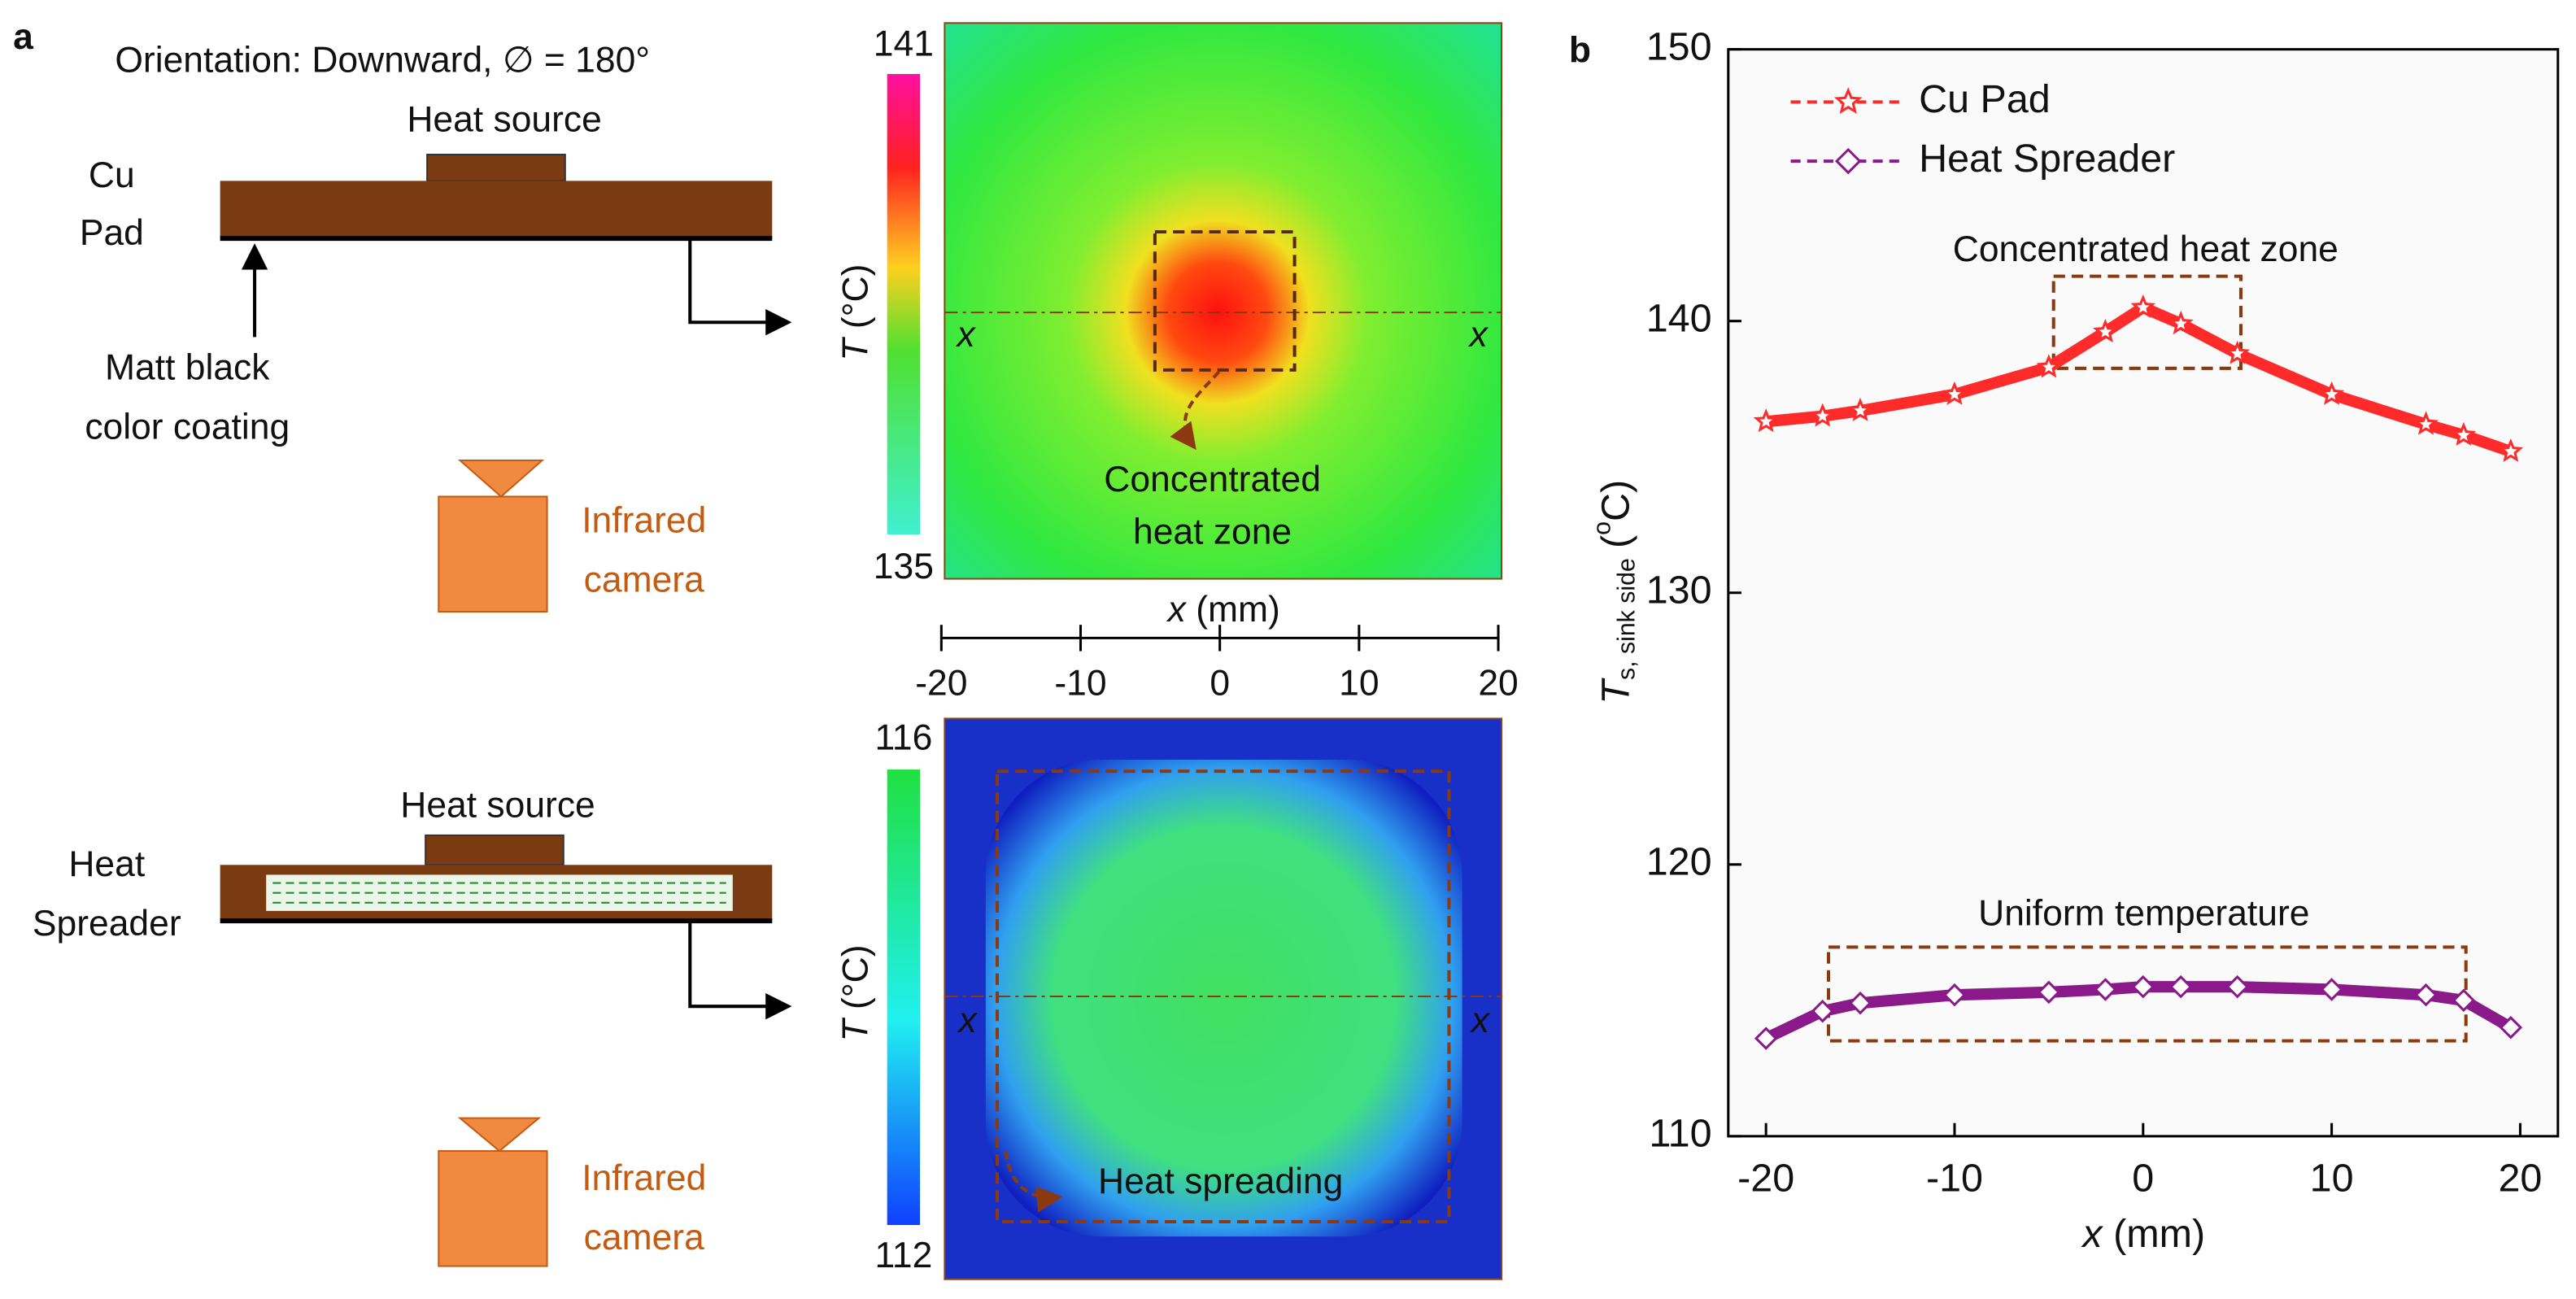 Image resolution: width=2576 pixels, height=1299 pixels. Describe the element at coordinates (187, 368) in the screenshot. I see `coating-label: Matt black` at that location.